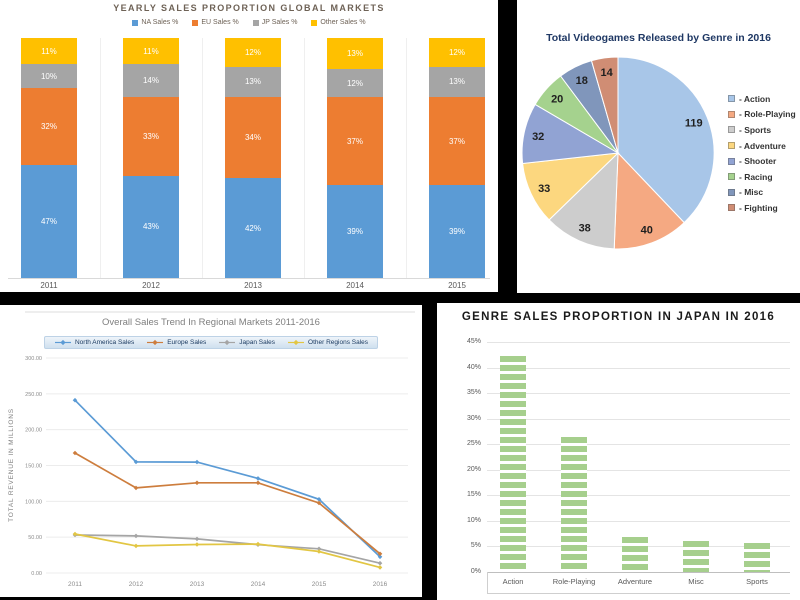 Image resolution: width=800 pixels, height=600 pixels. I want to click on legend-label: - Action, so click(755, 98).